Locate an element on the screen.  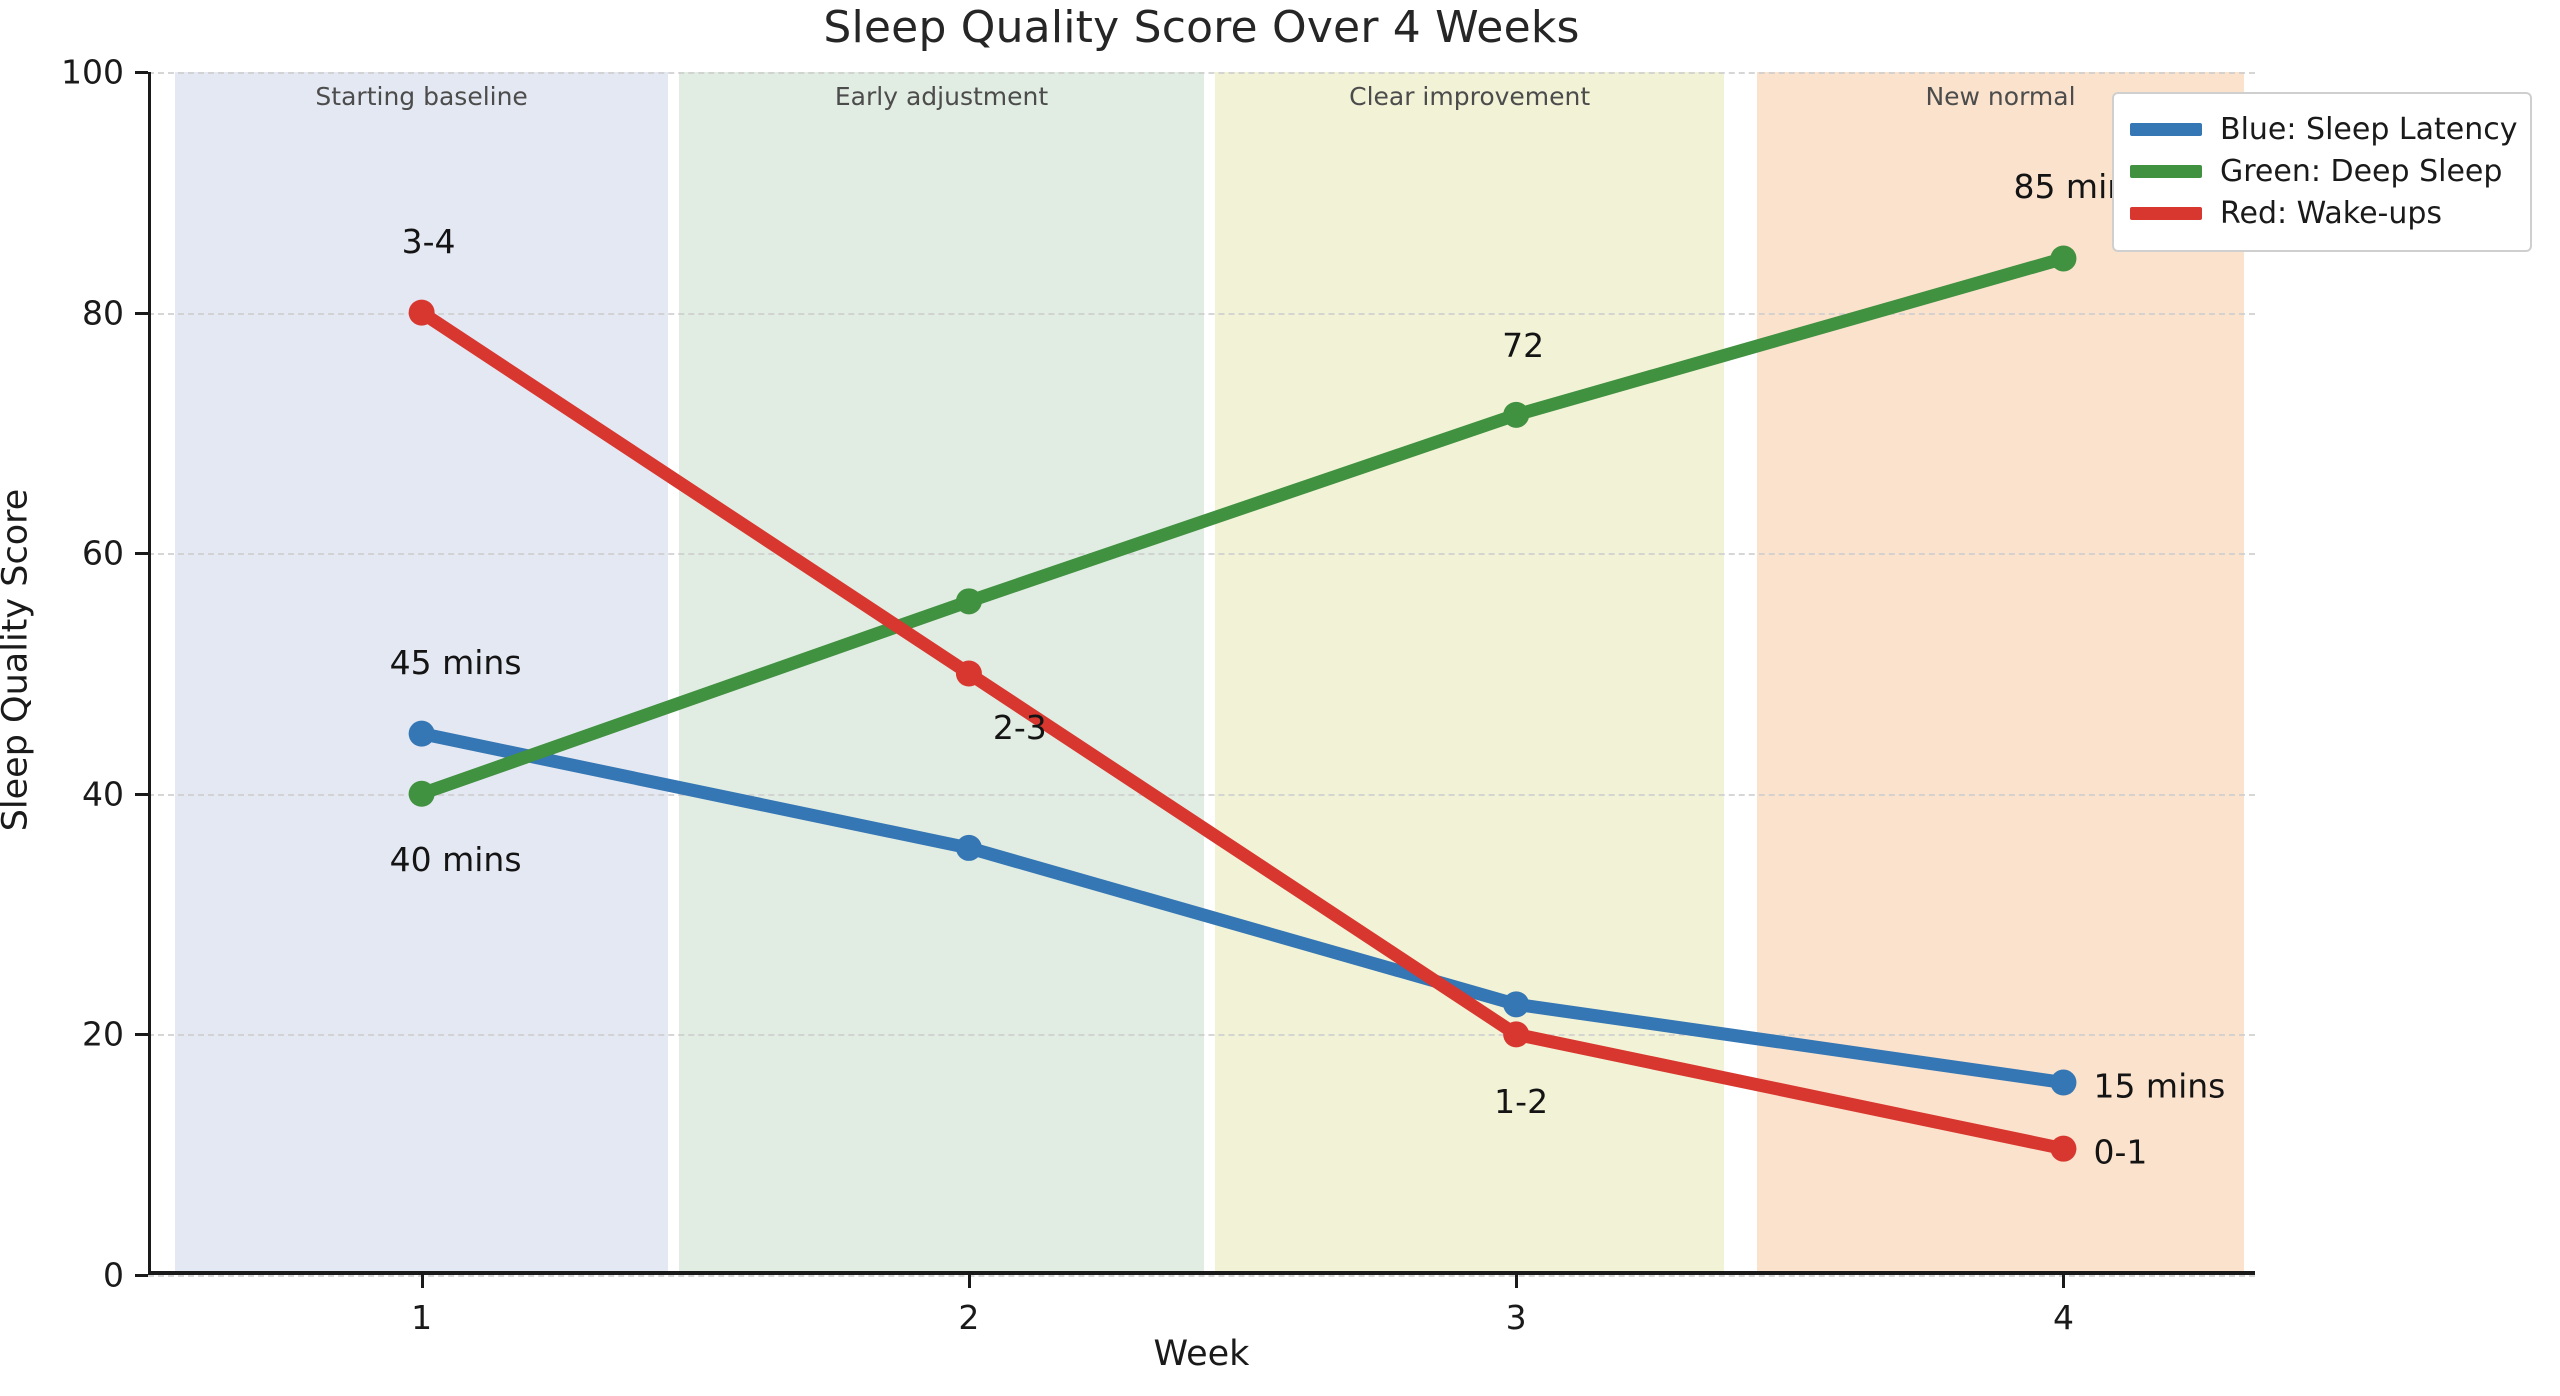
chart-title: Sleep Quality Score Over 4 Weeks is located at coordinates (1201, 27).